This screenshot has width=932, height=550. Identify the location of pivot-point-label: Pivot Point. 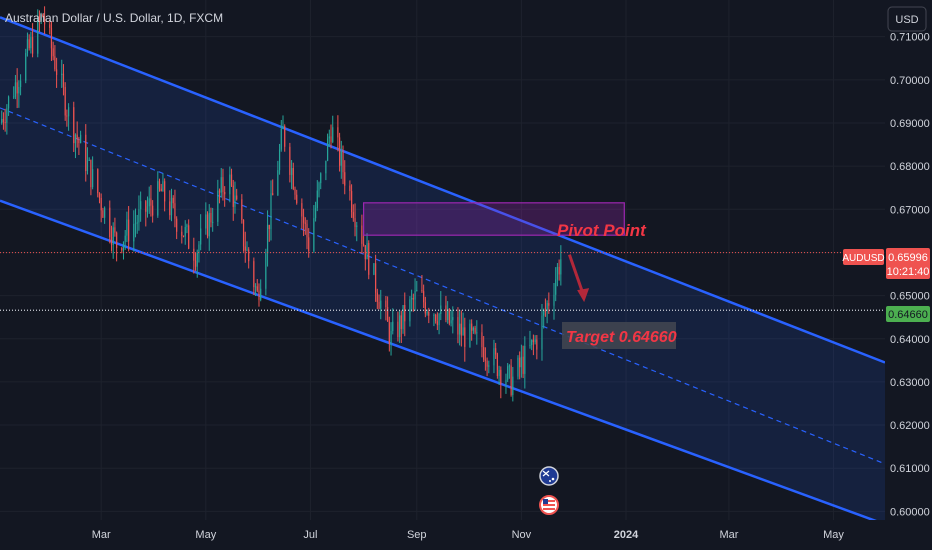
(602, 230).